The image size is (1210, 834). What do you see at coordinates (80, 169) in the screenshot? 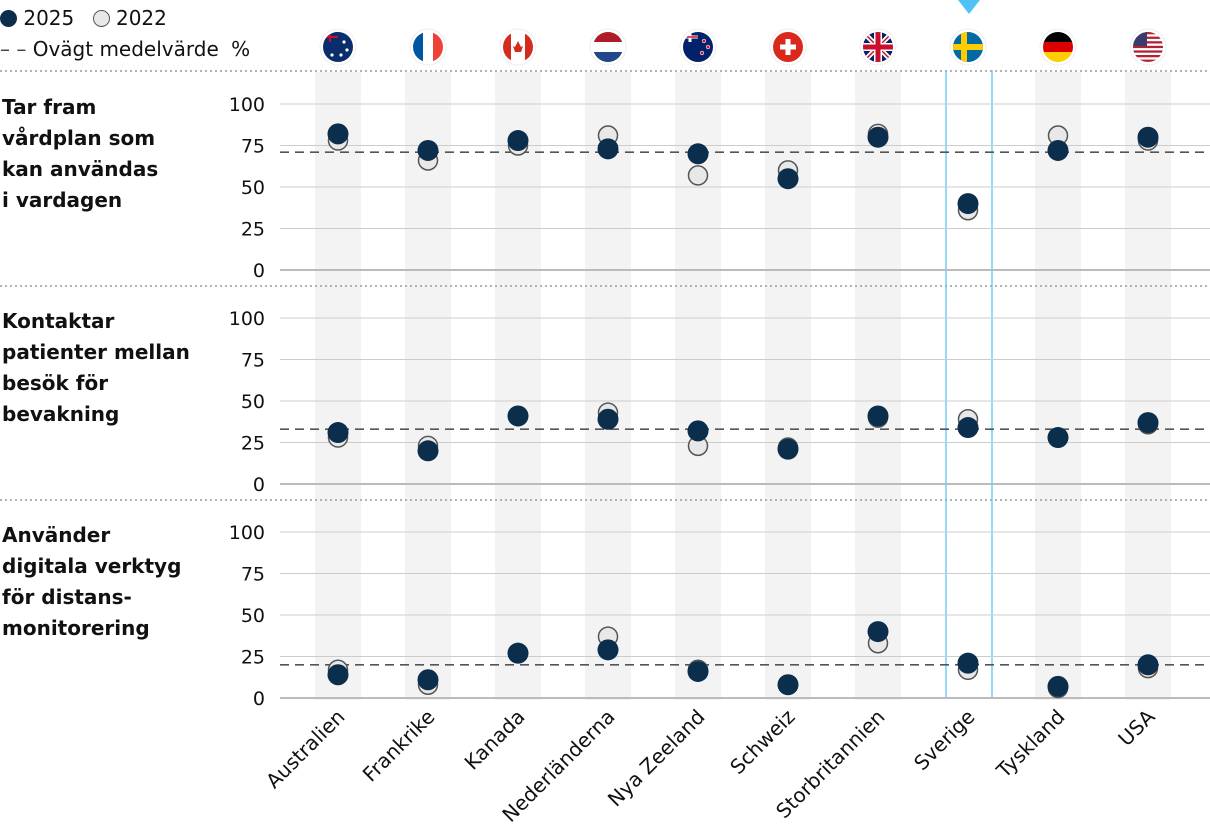
I see `panel-title-line: kan användas` at bounding box center [80, 169].